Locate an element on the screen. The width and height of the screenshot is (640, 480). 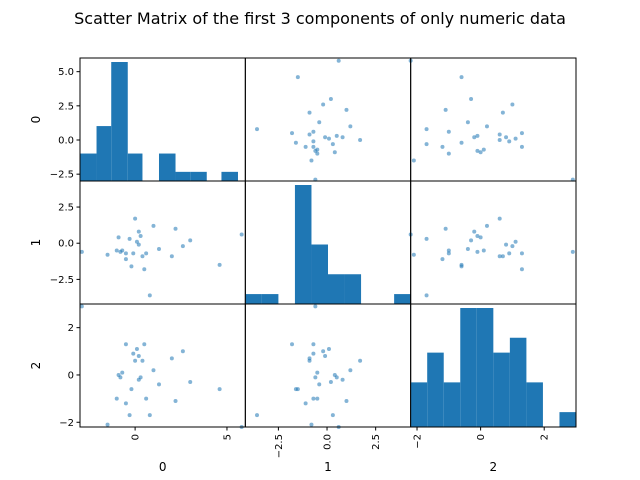
cell-1-0: −2.5 0.0 2.5 1 is located at coordinates (137, 242).